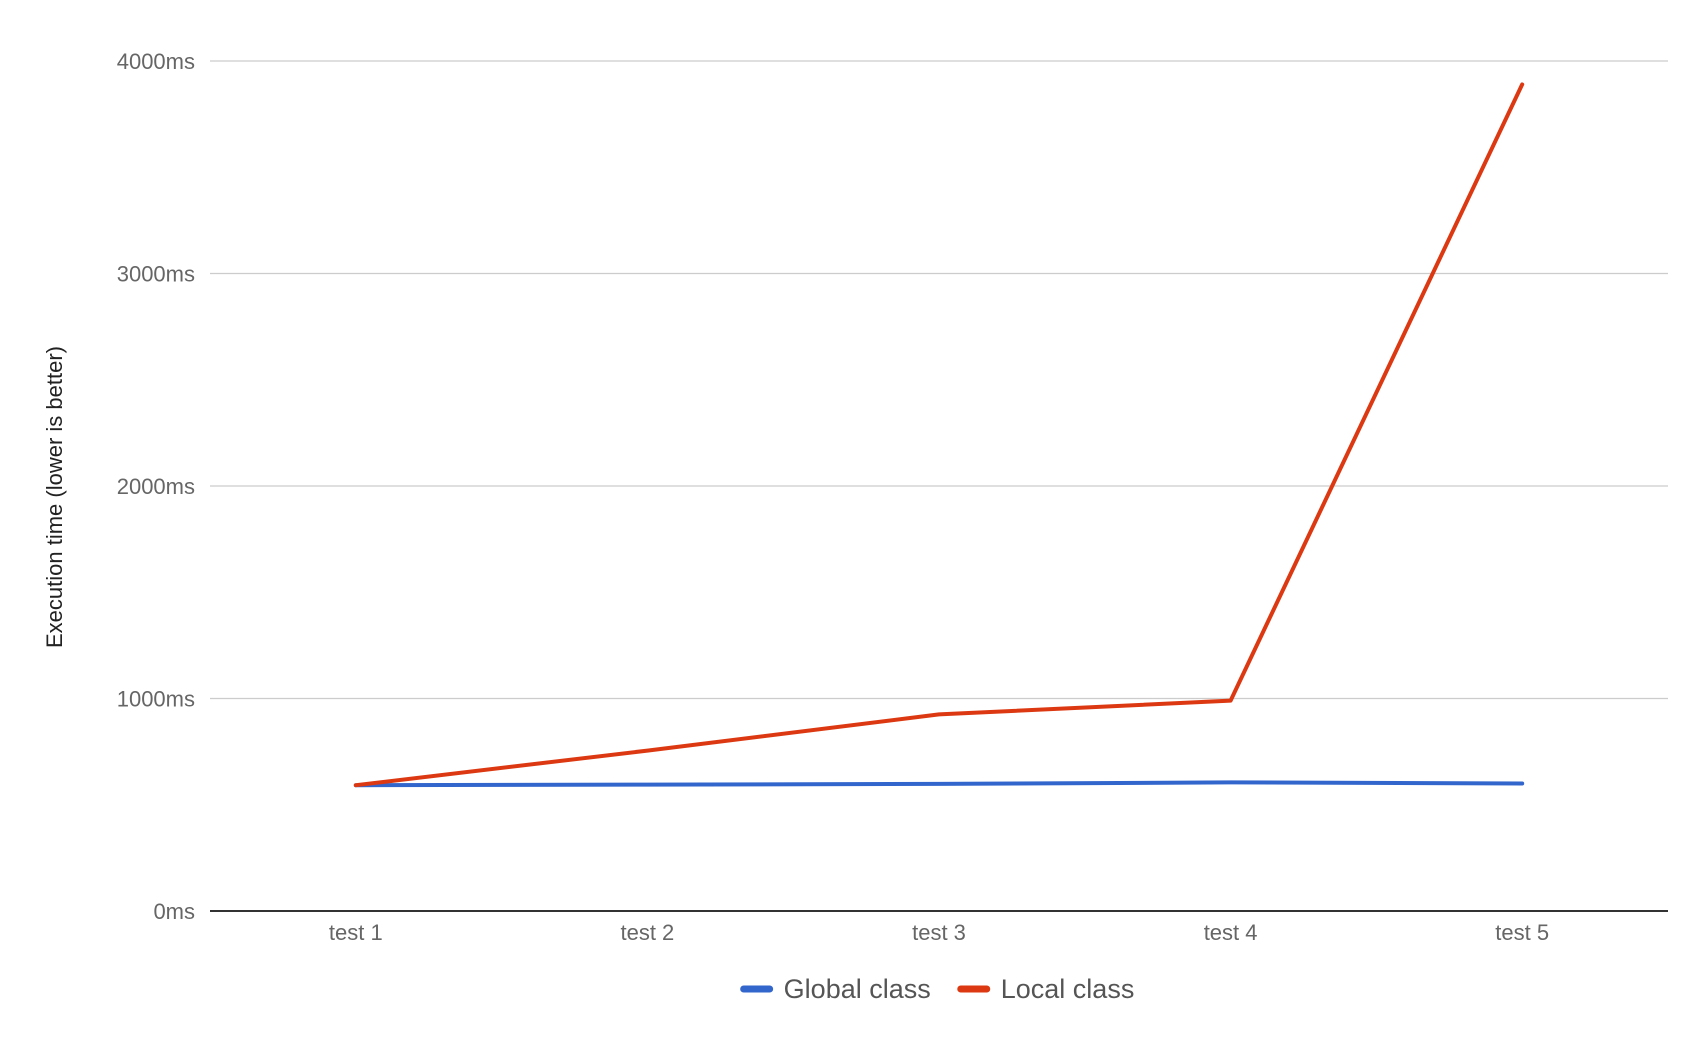  Describe the element at coordinates (54, 497) in the screenshot. I see `y-axis-title: Execution time (lower is better)` at that location.